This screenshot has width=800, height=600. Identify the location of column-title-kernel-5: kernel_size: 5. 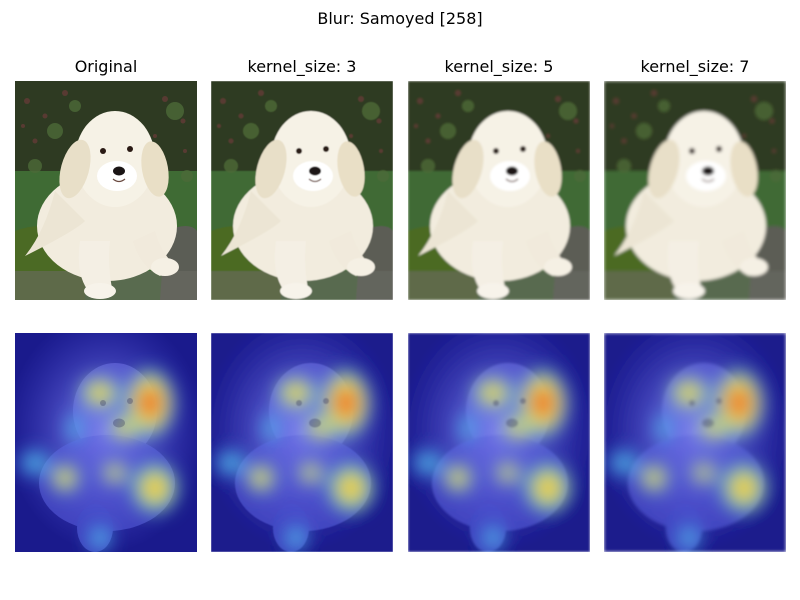
(499, 66).